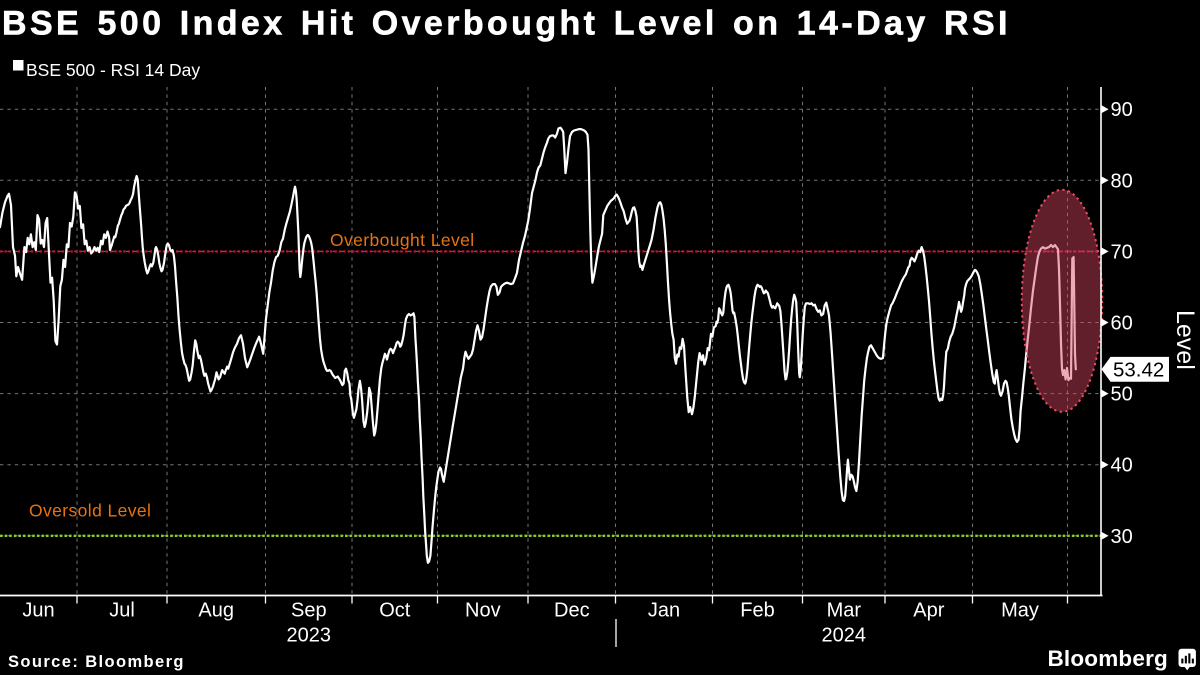  I want to click on svg-text: Nov, so click(483, 611).